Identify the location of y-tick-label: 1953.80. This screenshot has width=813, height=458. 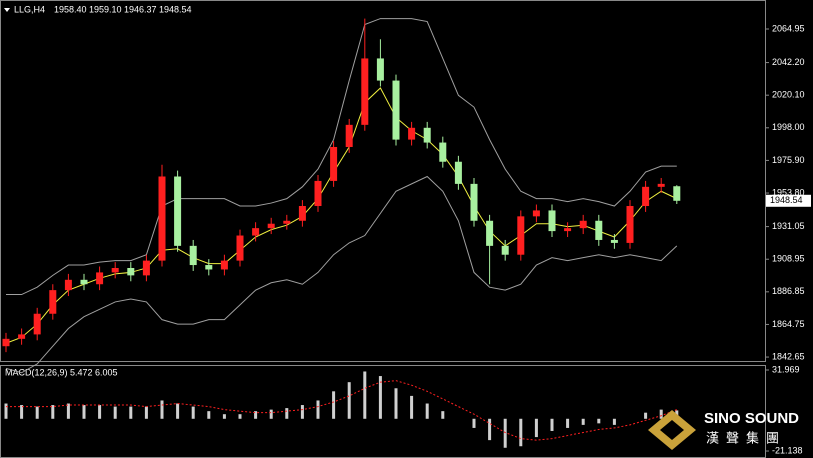
(788, 192).